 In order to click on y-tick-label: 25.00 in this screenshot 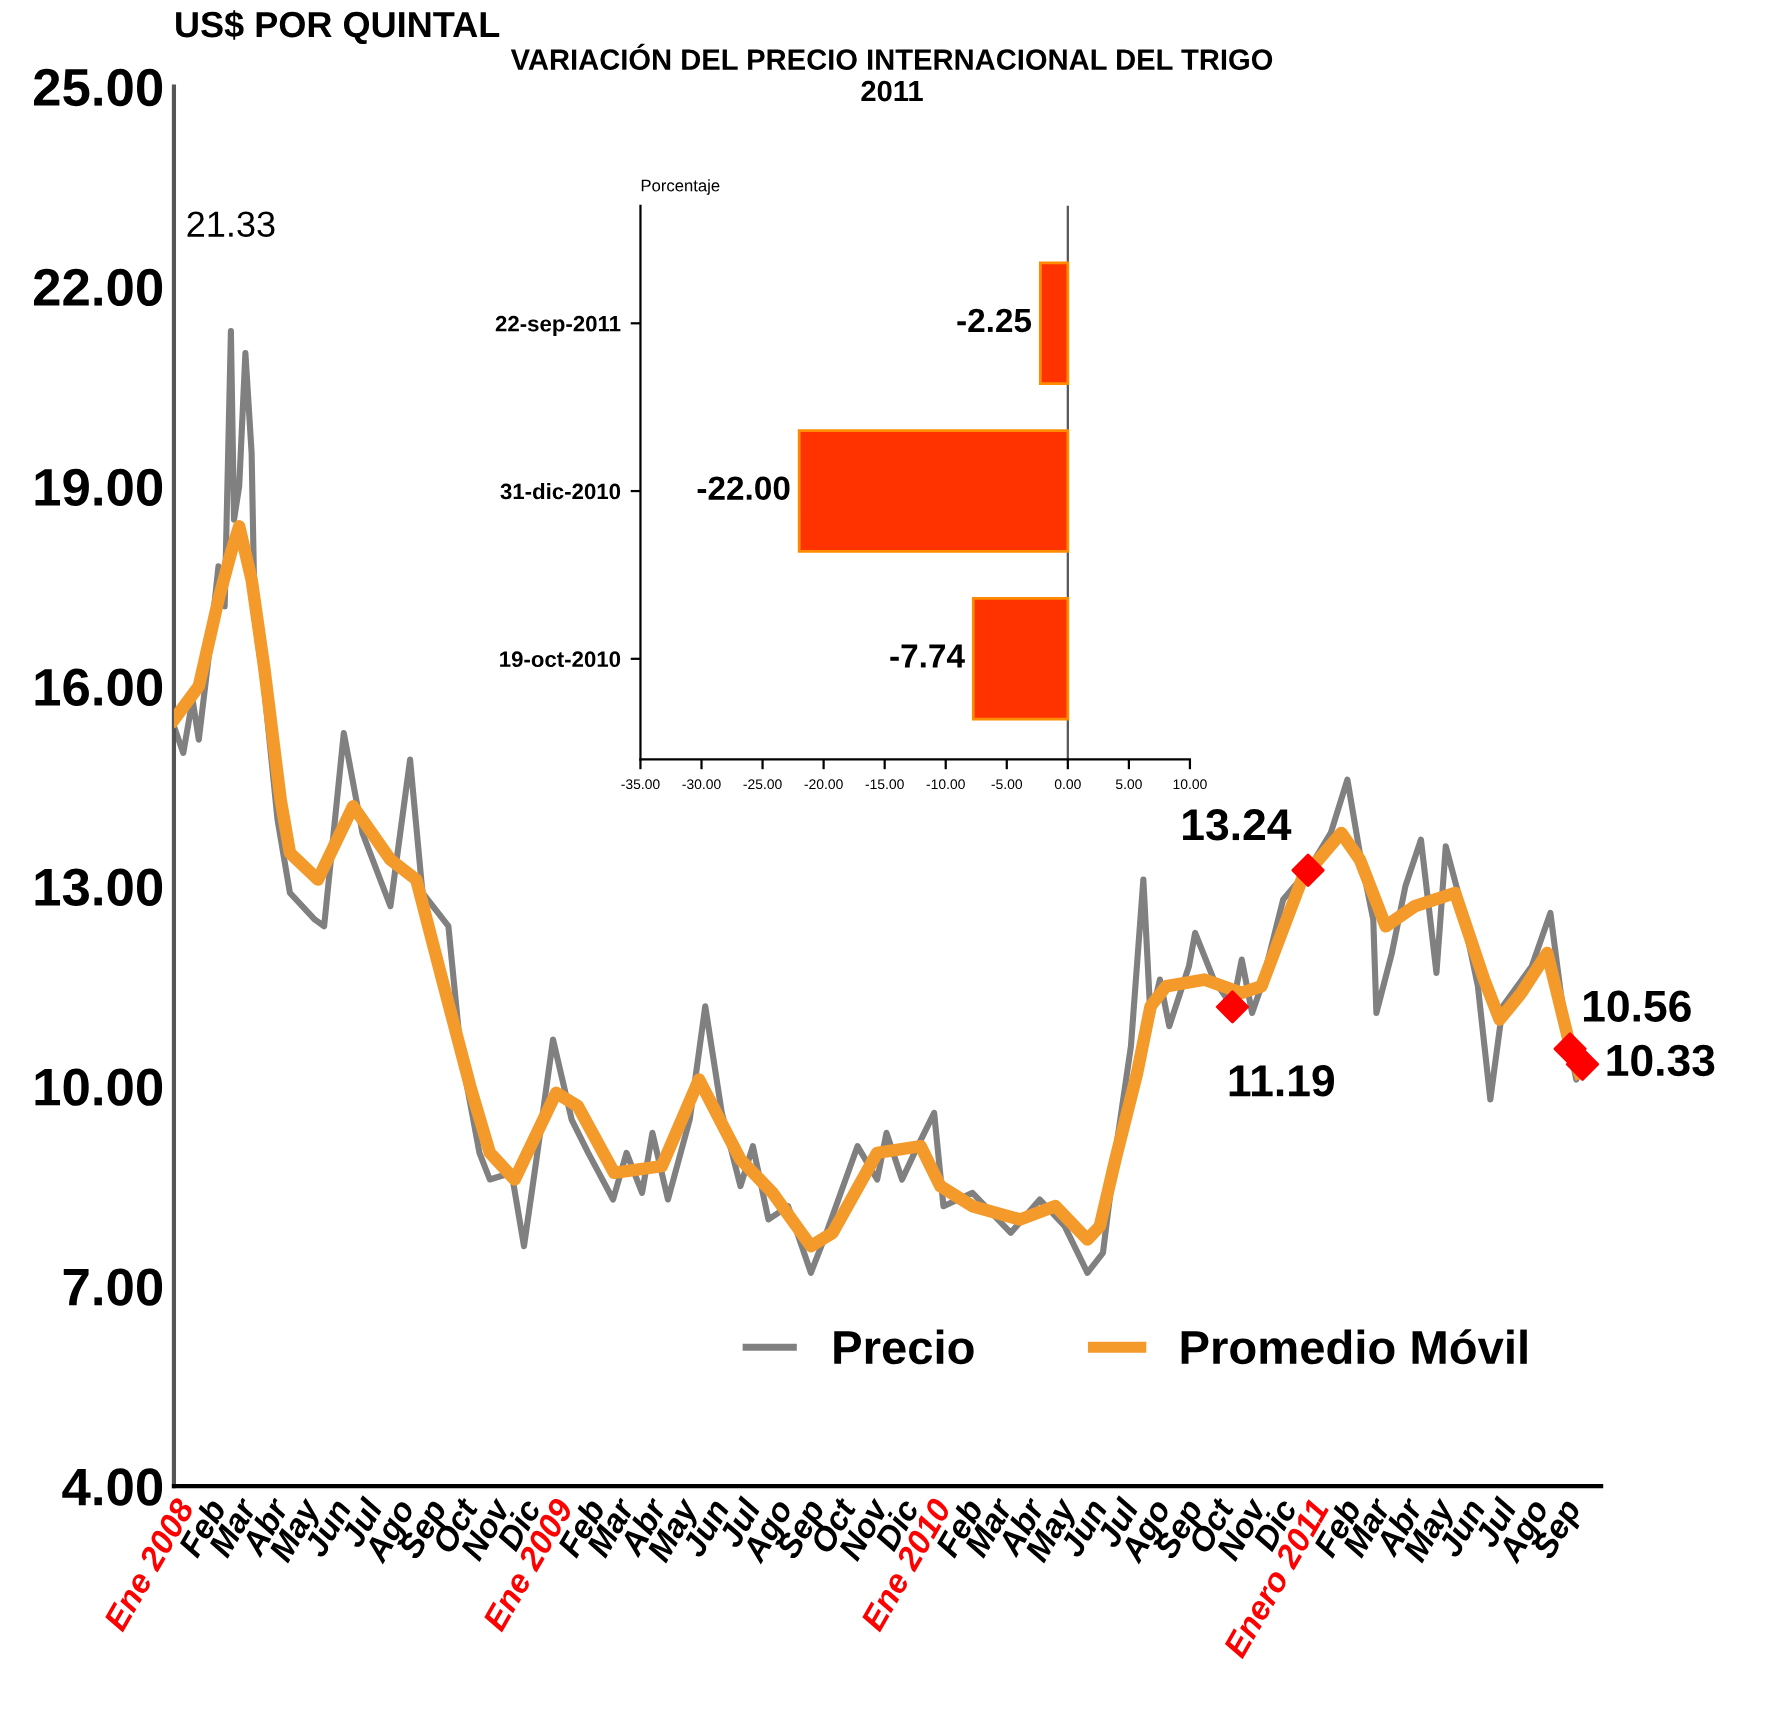, I will do `click(98, 87)`.